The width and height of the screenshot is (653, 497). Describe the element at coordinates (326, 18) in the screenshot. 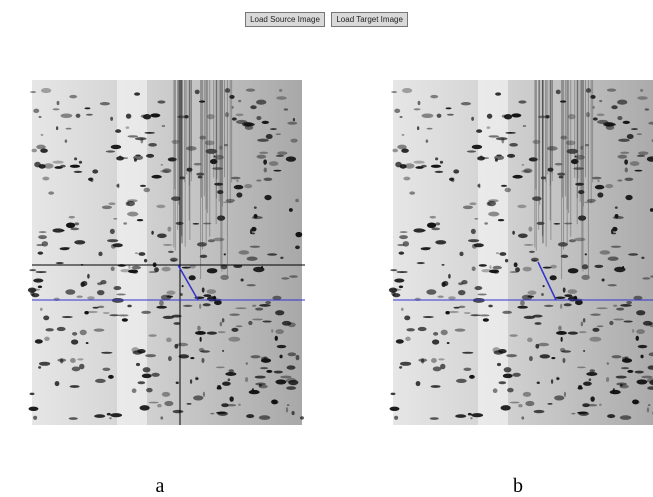

I see `toolbar: Load Source Image Load Target Image` at that location.